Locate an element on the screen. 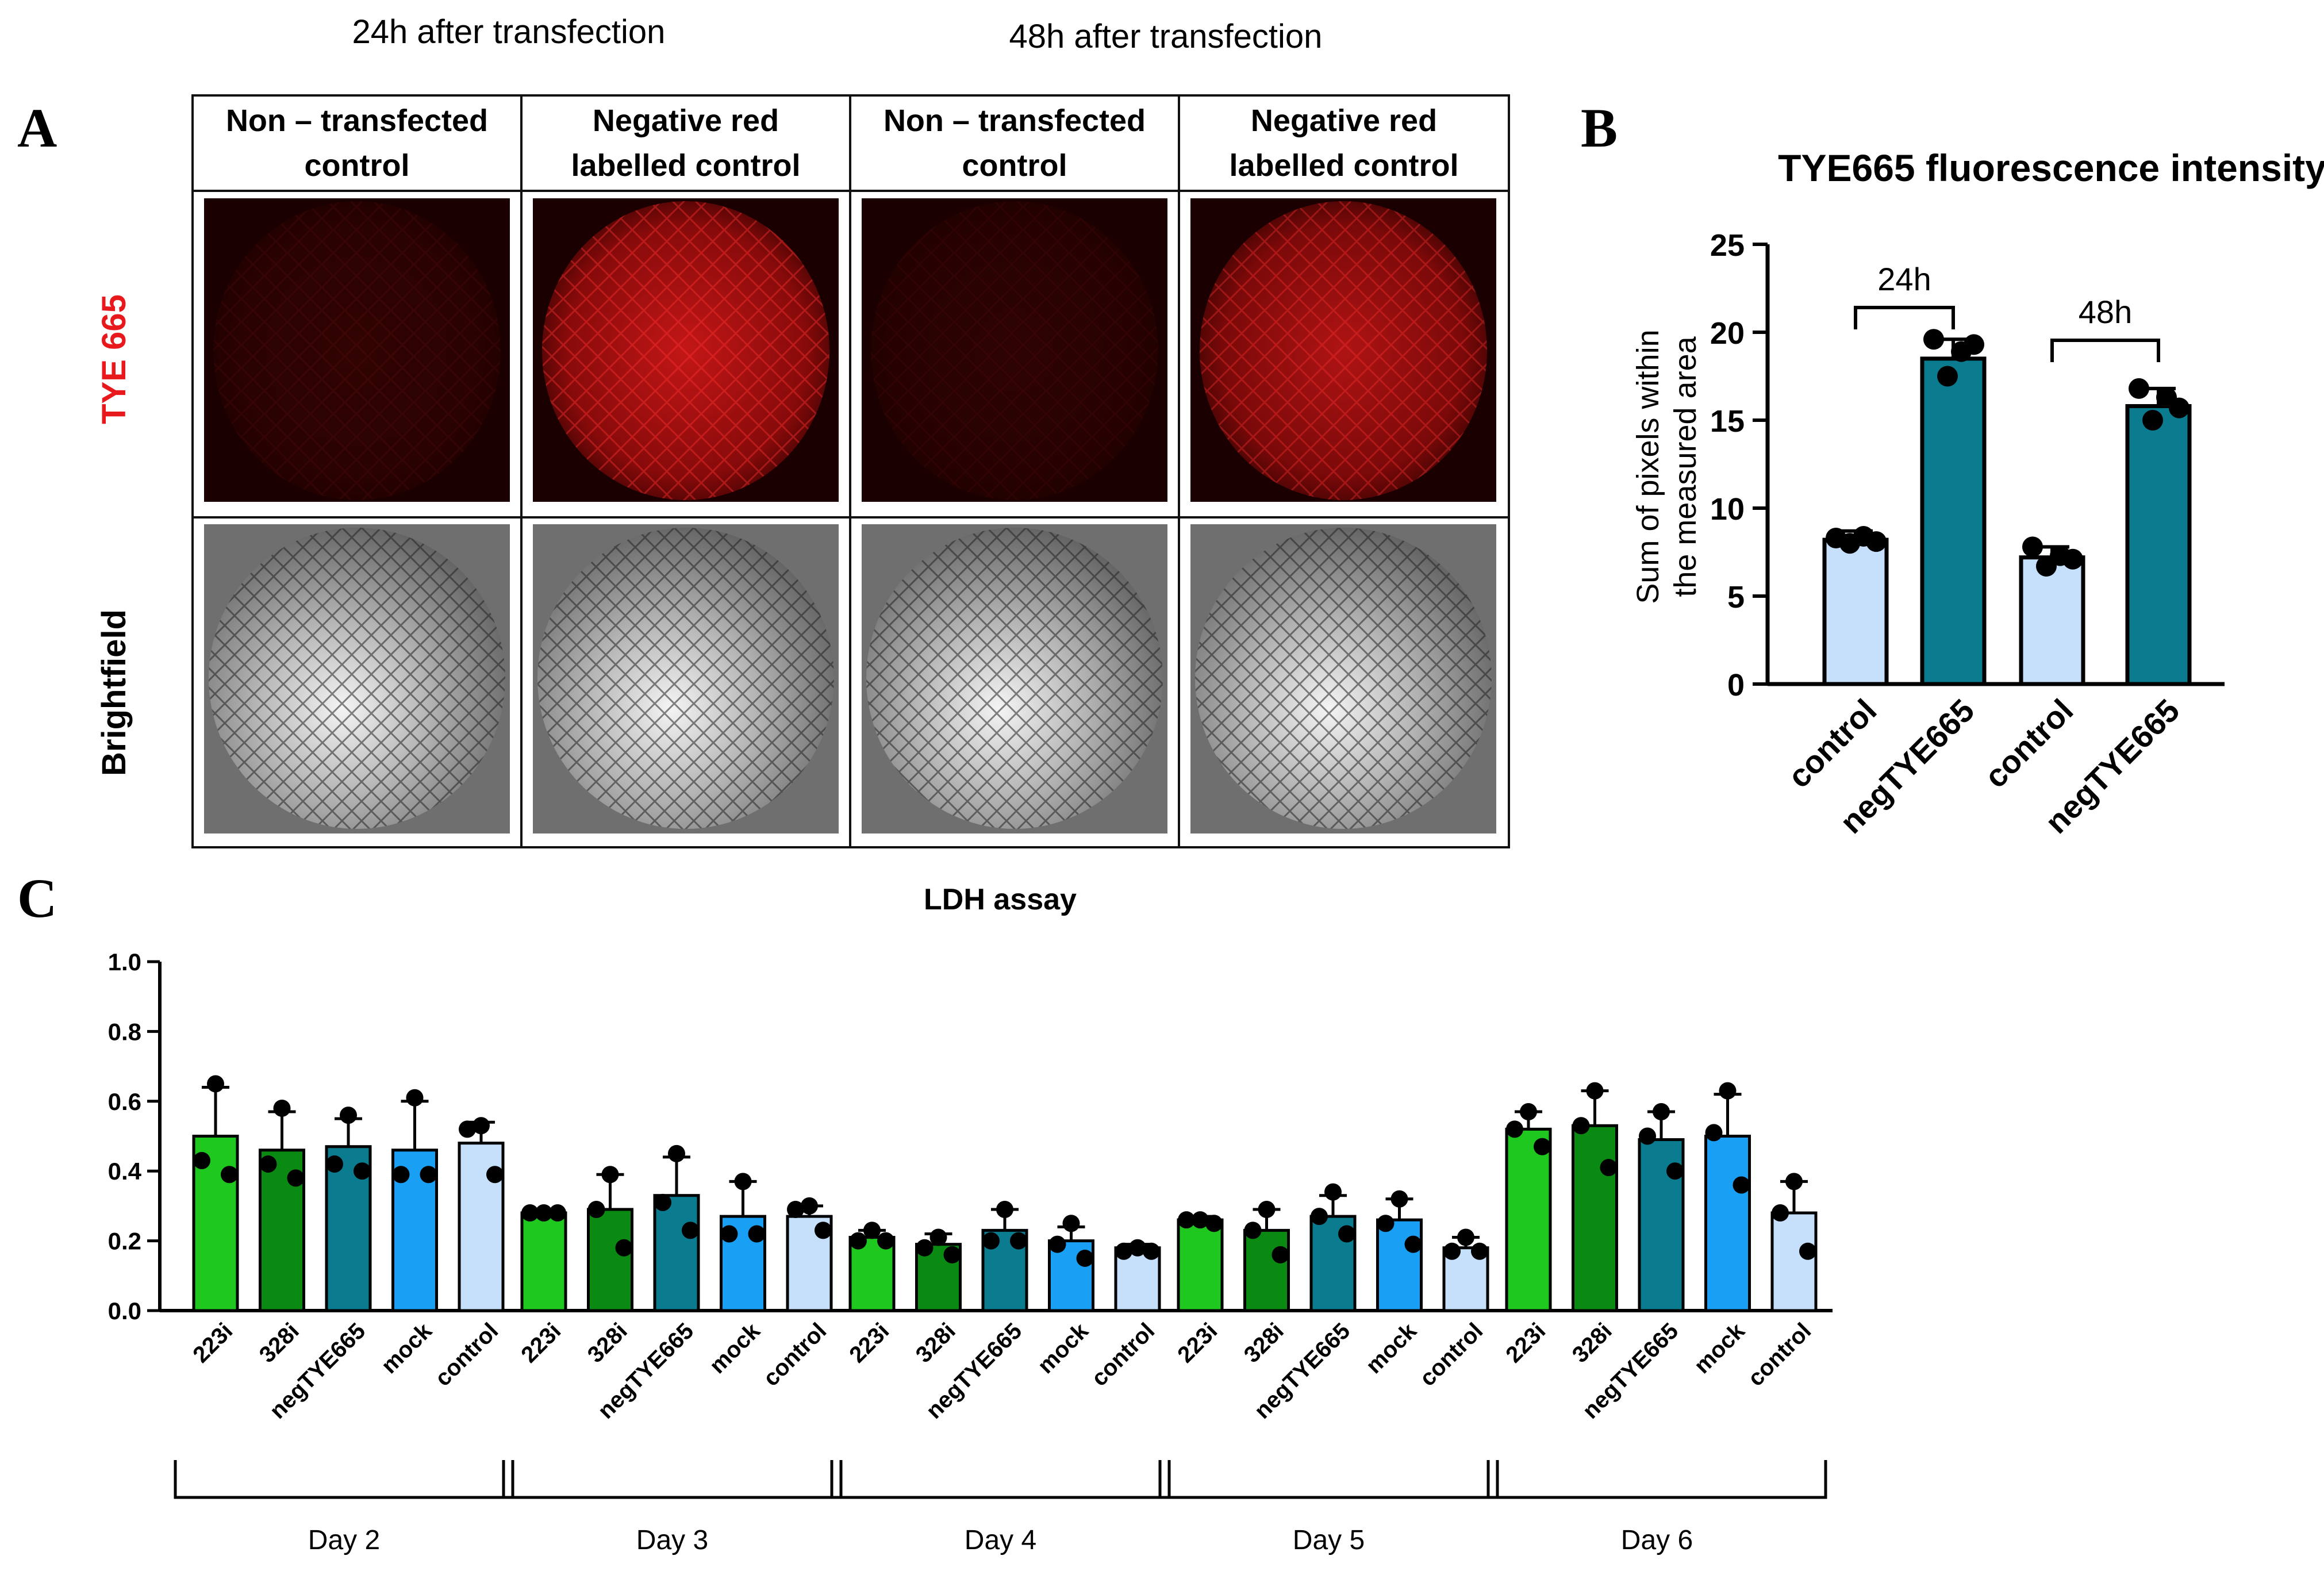 The width and height of the screenshot is (2324, 1571). chart-c-y-tick-label: 1.0 is located at coordinates (124, 961).